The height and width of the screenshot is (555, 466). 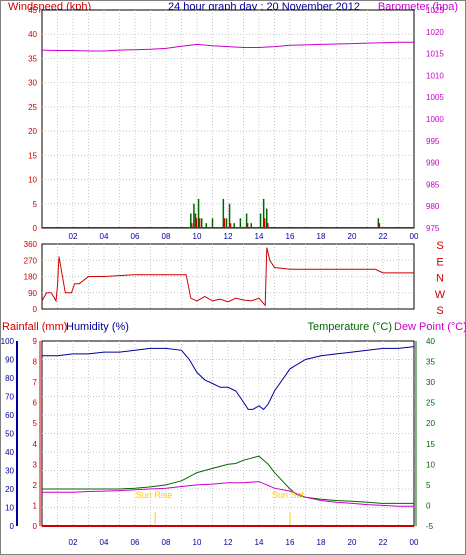 What do you see at coordinates (35, 423) in the screenshot?
I see `rainfall-tick-label: 5` at bounding box center [35, 423].